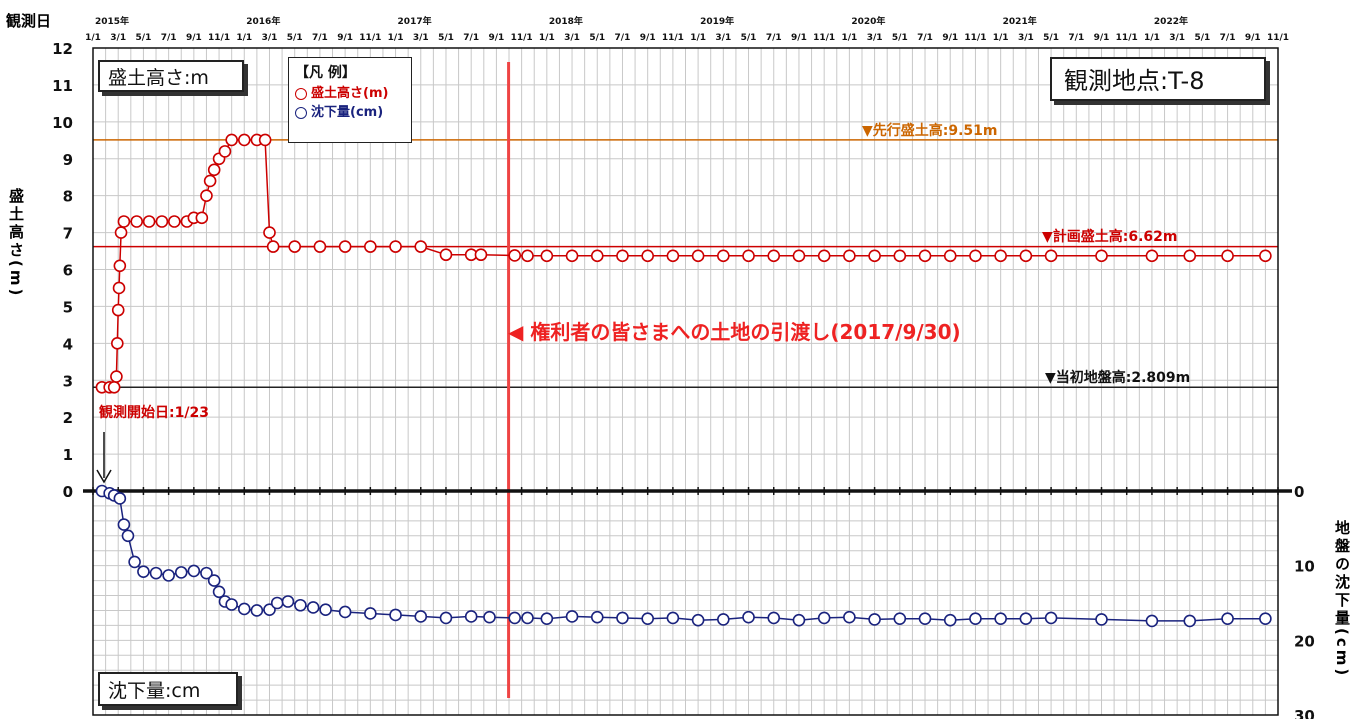  What do you see at coordinates (263, 21) in the screenshot?
I see `x-year-label: 2016年` at bounding box center [263, 21].